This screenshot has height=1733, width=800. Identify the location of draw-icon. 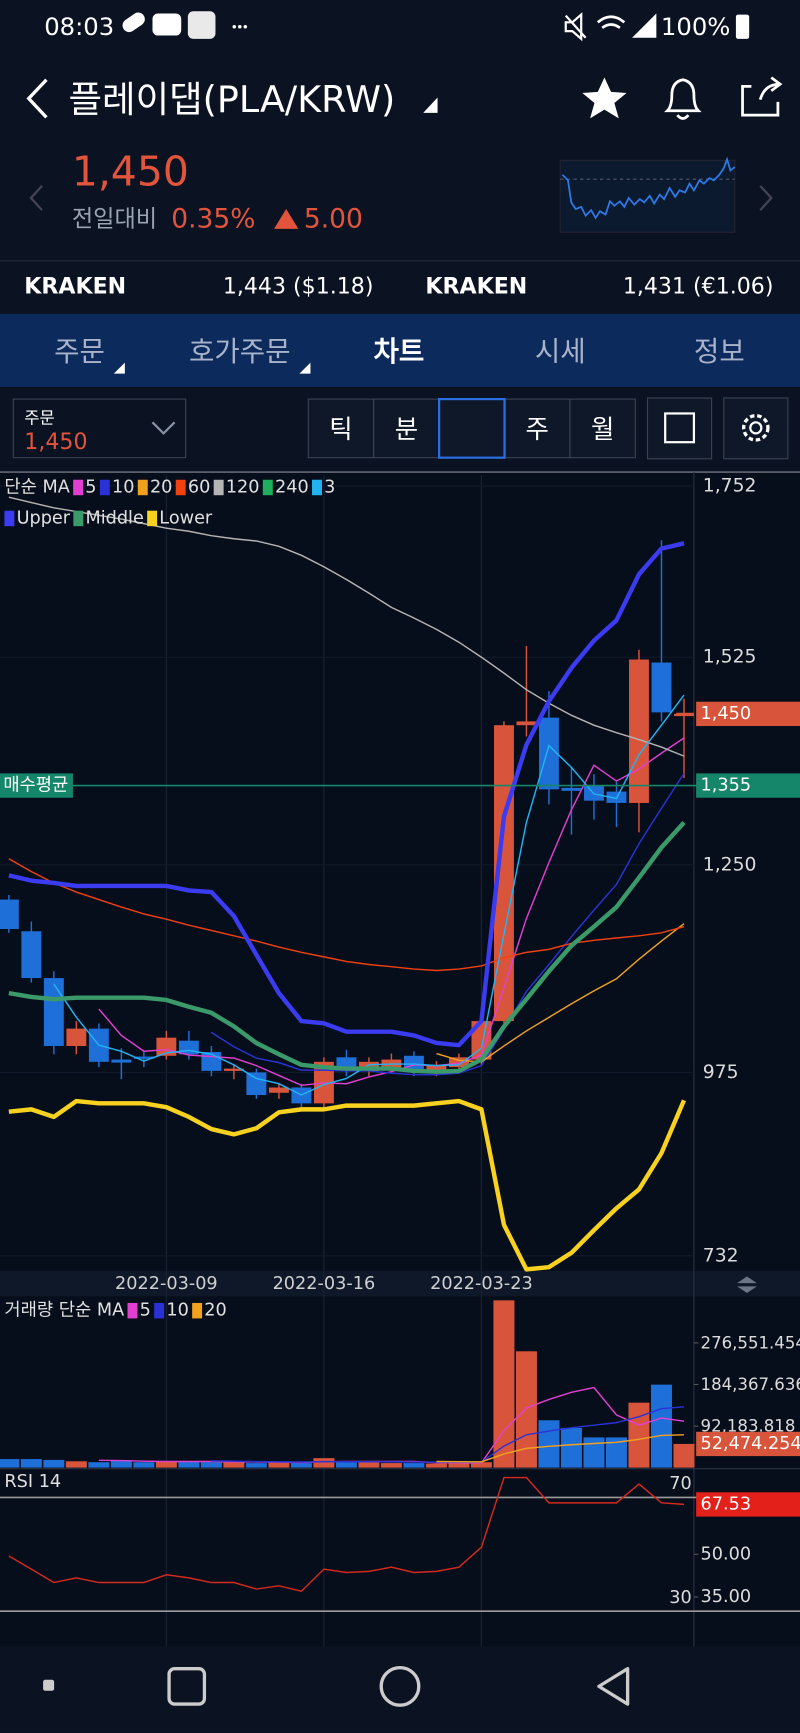
(680, 428).